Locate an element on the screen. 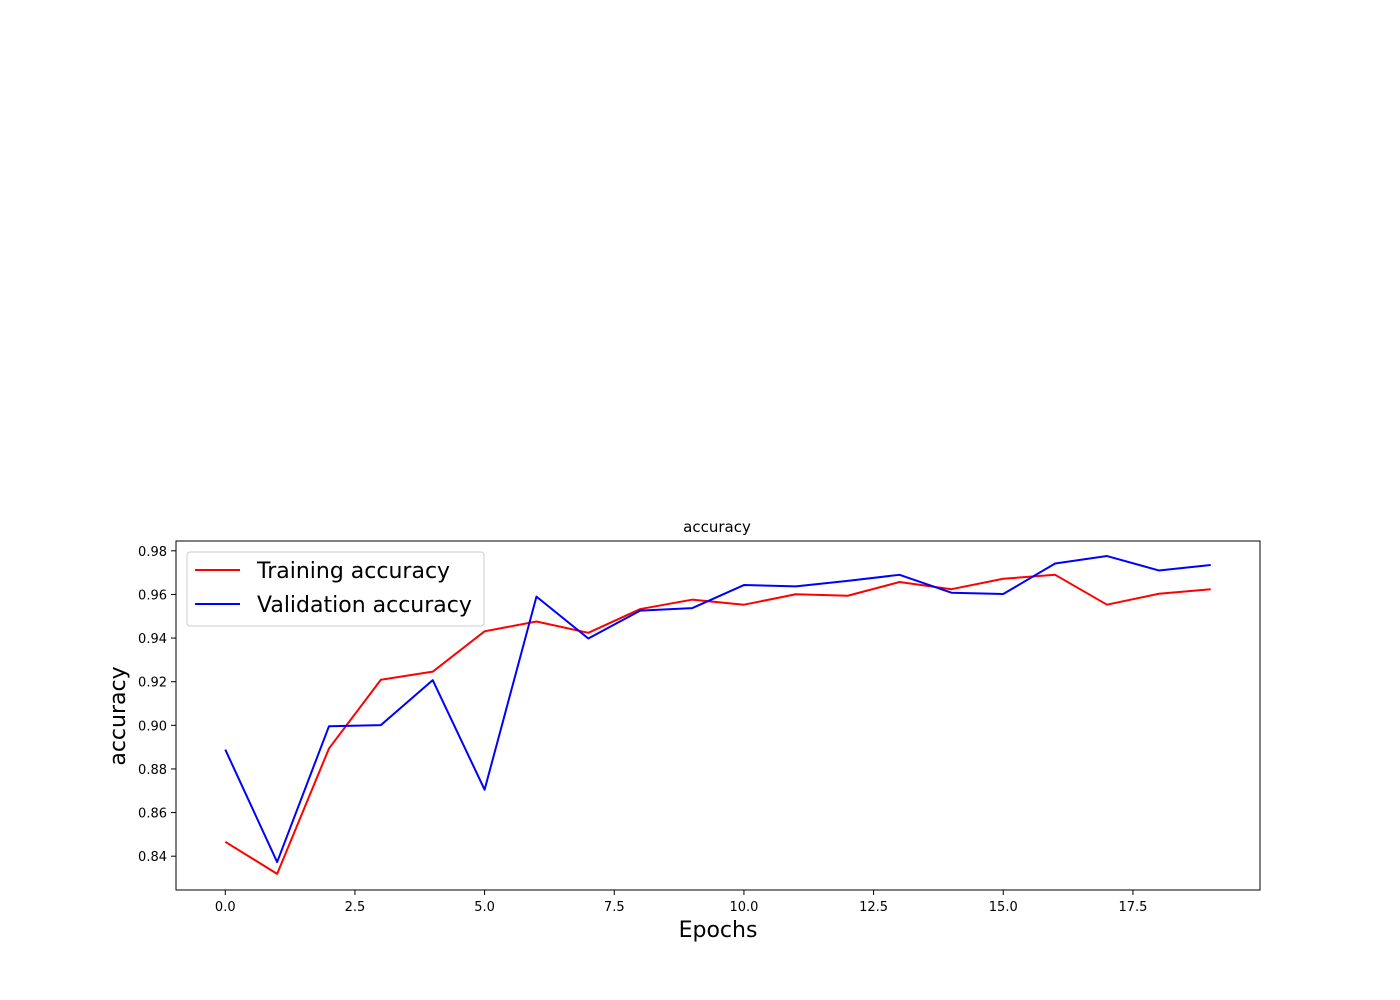  x-tick-label: 2.5 is located at coordinates (355, 907).